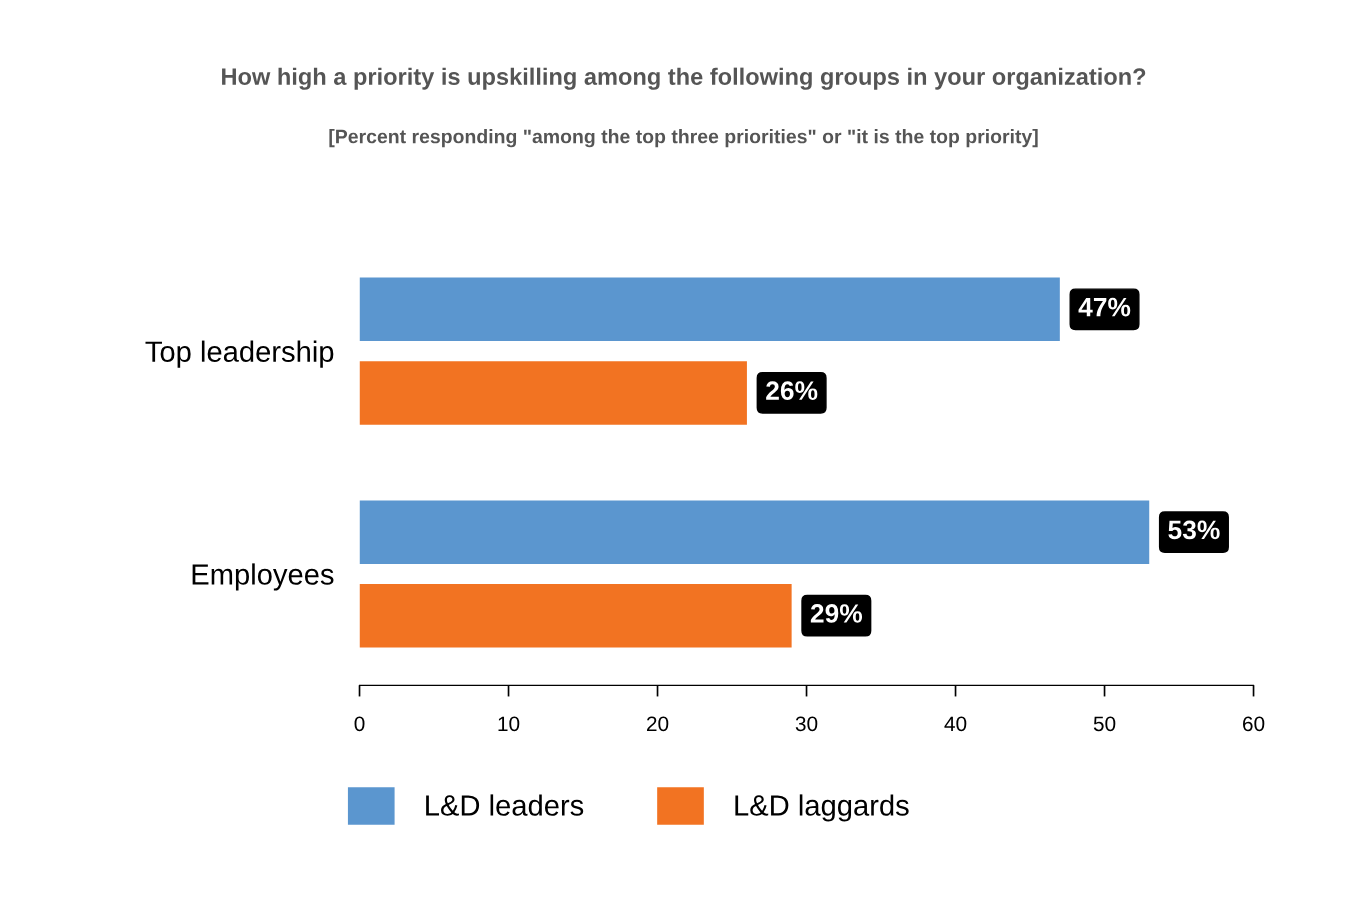  I want to click on chart-title: How high a priority is upskilling among the following groups in your organization?, so click(684, 78).